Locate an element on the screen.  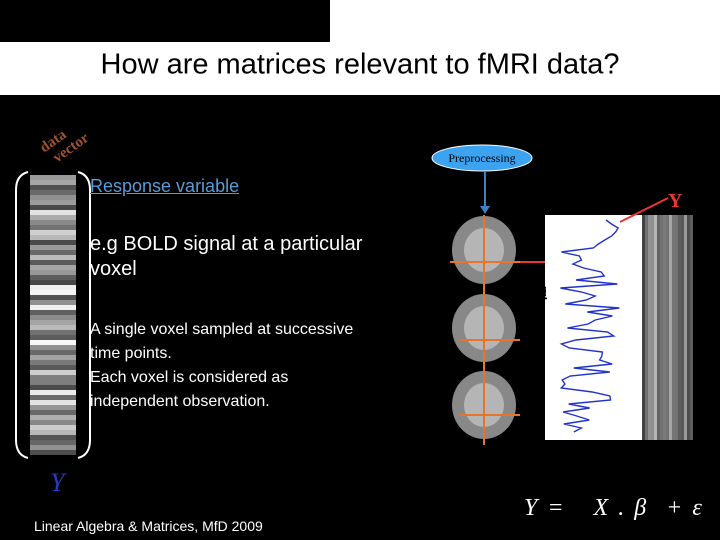
bracket-right is located at coordinates (84, 315).